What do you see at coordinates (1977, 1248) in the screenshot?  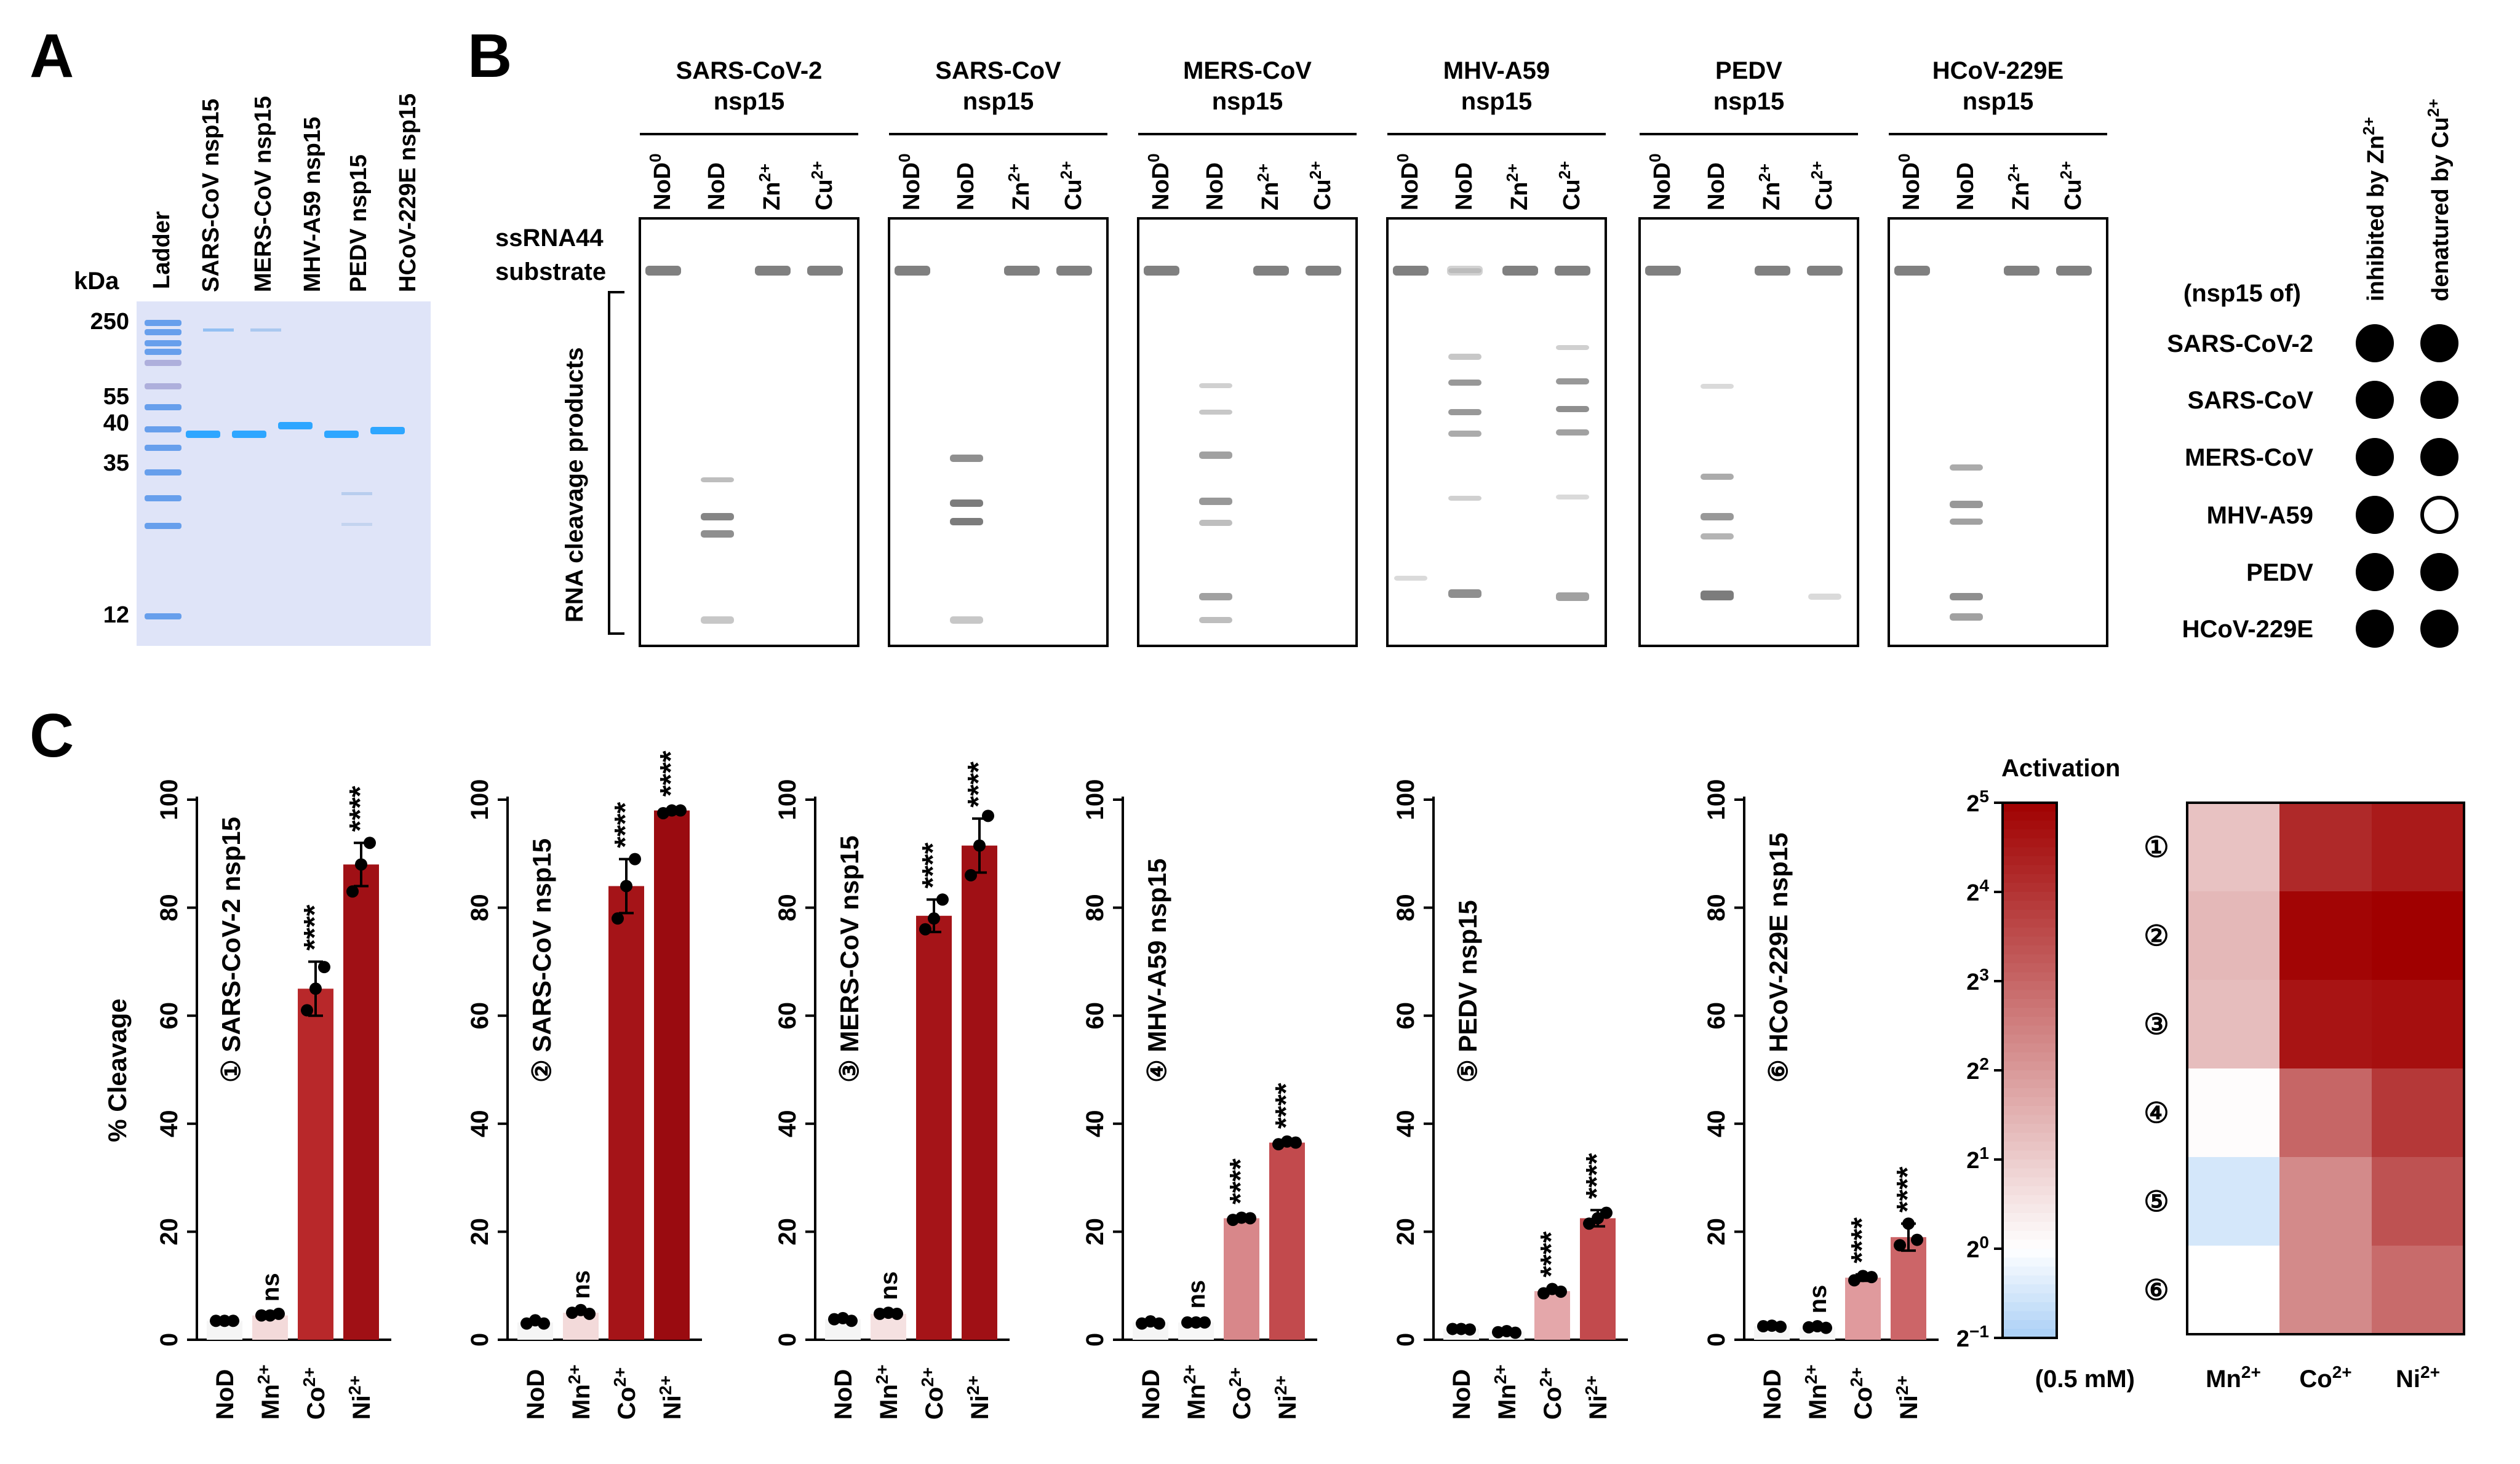 I see `scale-tick-label: 20` at bounding box center [1977, 1248].